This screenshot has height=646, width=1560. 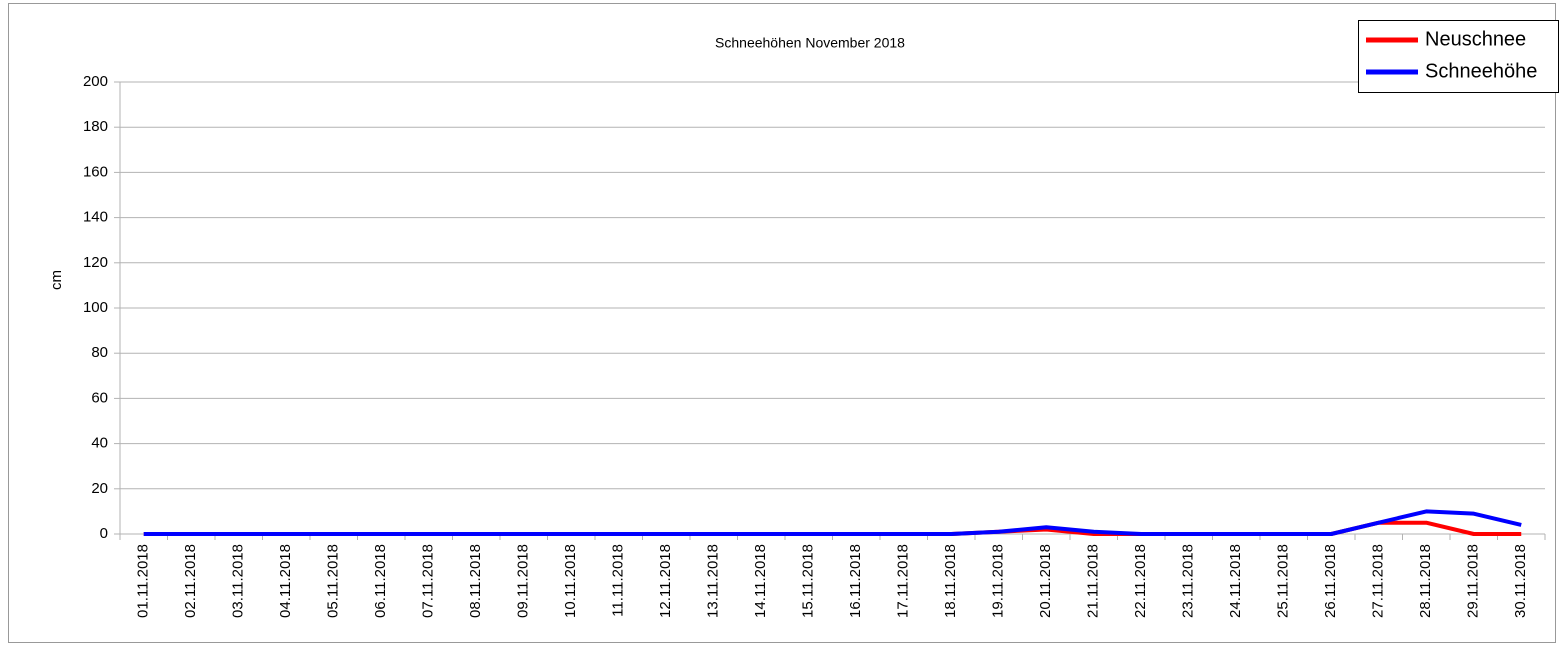 What do you see at coordinates (1473, 581) in the screenshot?
I see `x-tick-label: 29.11.2018` at bounding box center [1473, 581].